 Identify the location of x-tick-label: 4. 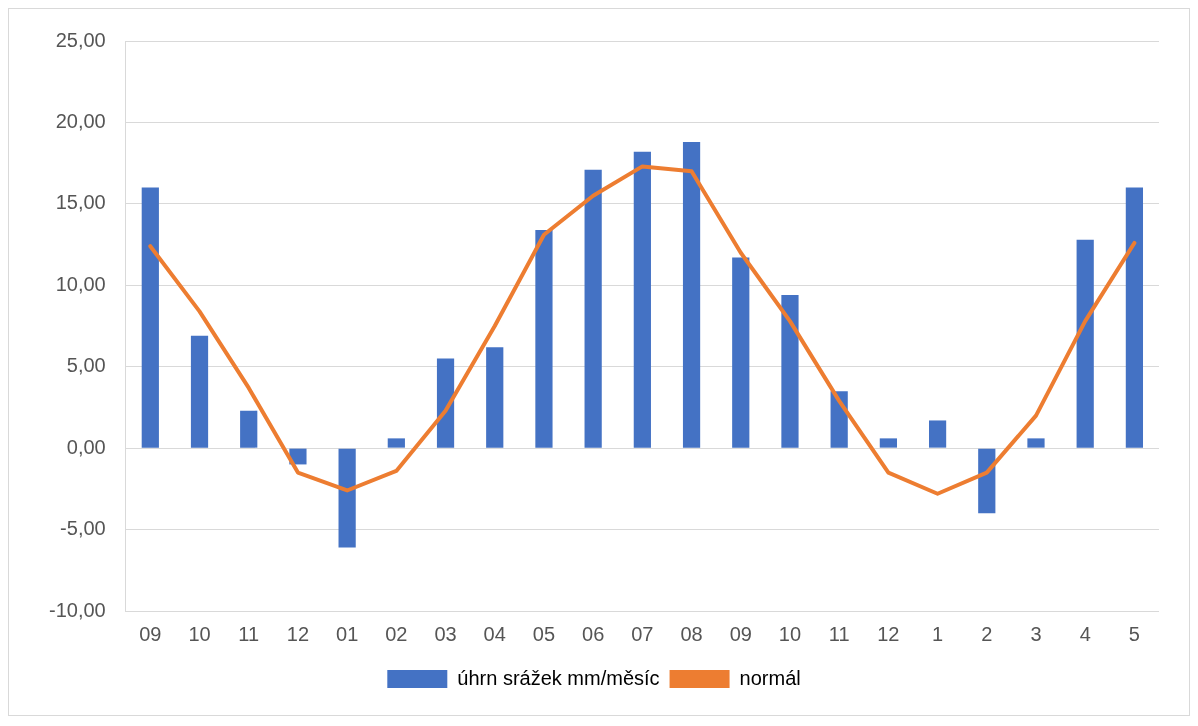
(1085, 633).